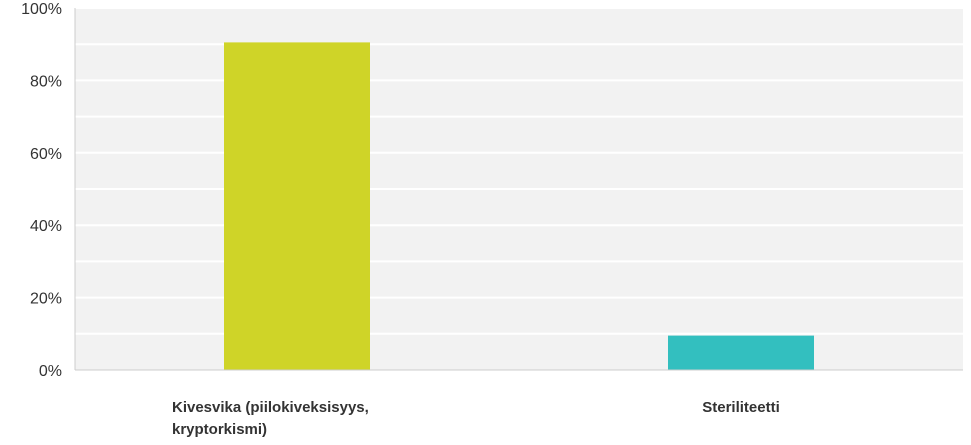  I want to click on y-tick-label: 60%, so click(46, 154).